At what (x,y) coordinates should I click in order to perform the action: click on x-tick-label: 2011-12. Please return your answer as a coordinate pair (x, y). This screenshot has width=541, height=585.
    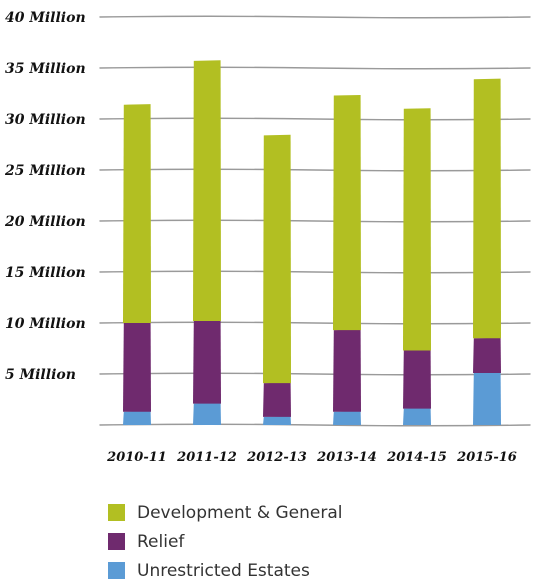
    Looking at the image, I should click on (206, 457).